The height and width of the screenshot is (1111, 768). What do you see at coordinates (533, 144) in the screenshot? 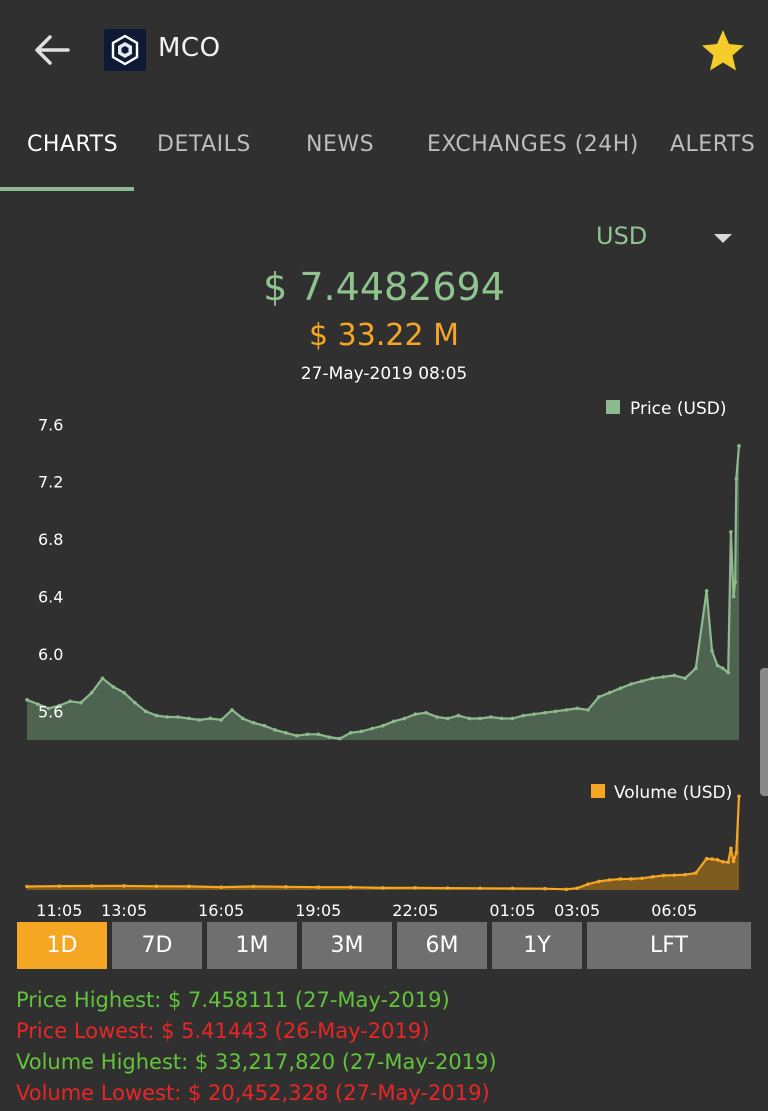
I see `tab-exchanges: EXCHANGES (24H)` at bounding box center [533, 144].